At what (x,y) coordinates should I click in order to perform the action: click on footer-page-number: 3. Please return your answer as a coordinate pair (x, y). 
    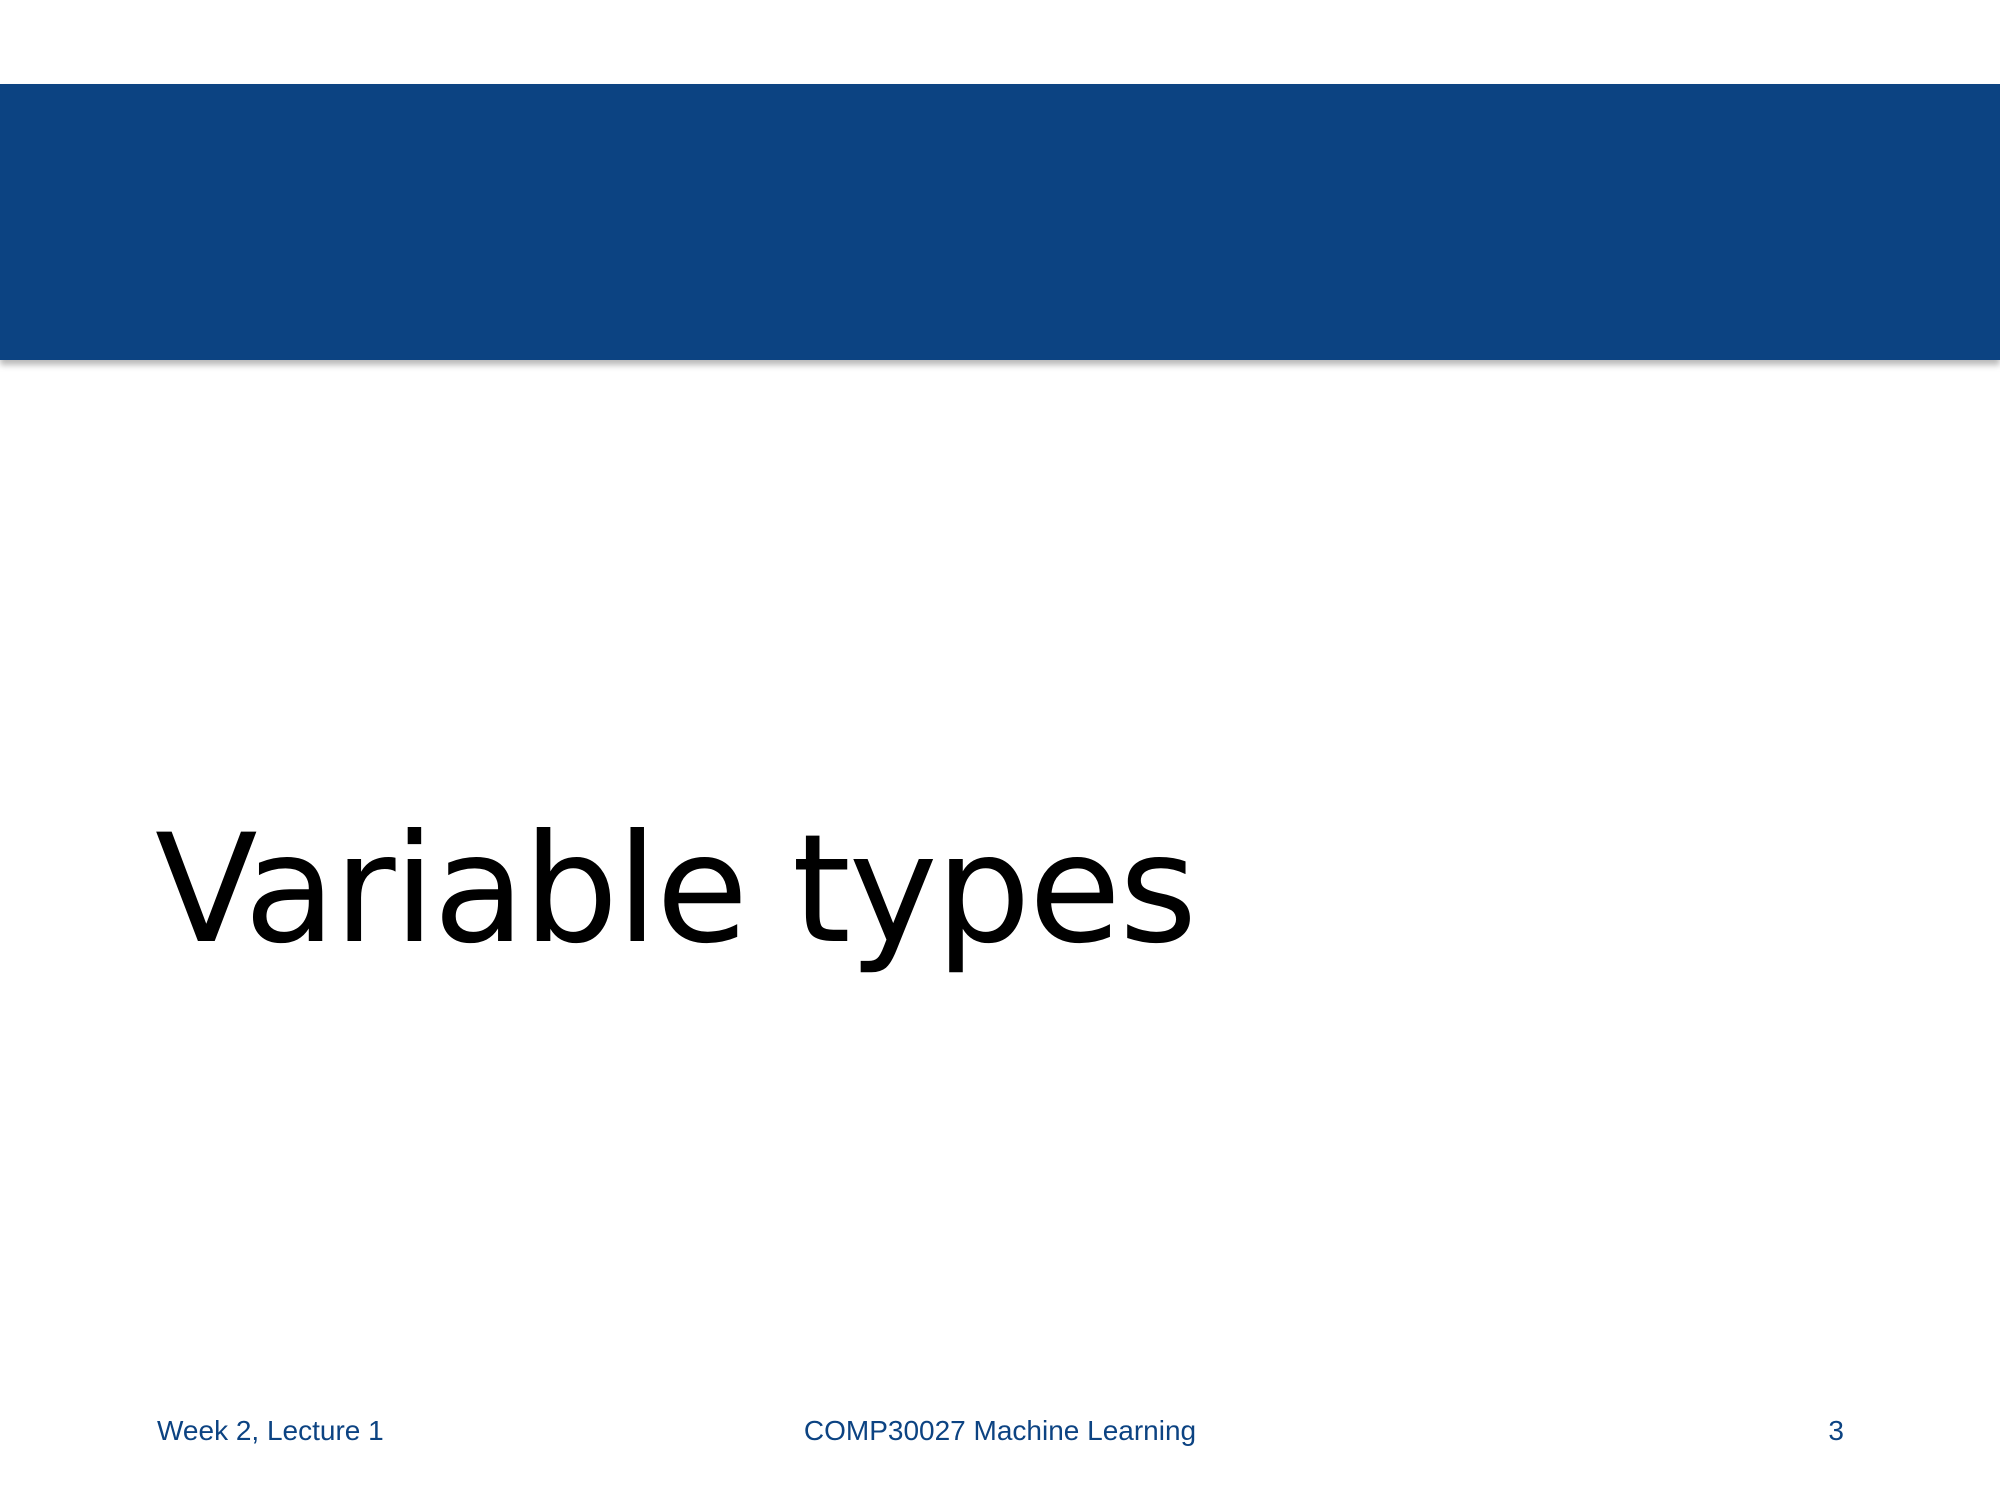
    Looking at the image, I should click on (1836, 1430).